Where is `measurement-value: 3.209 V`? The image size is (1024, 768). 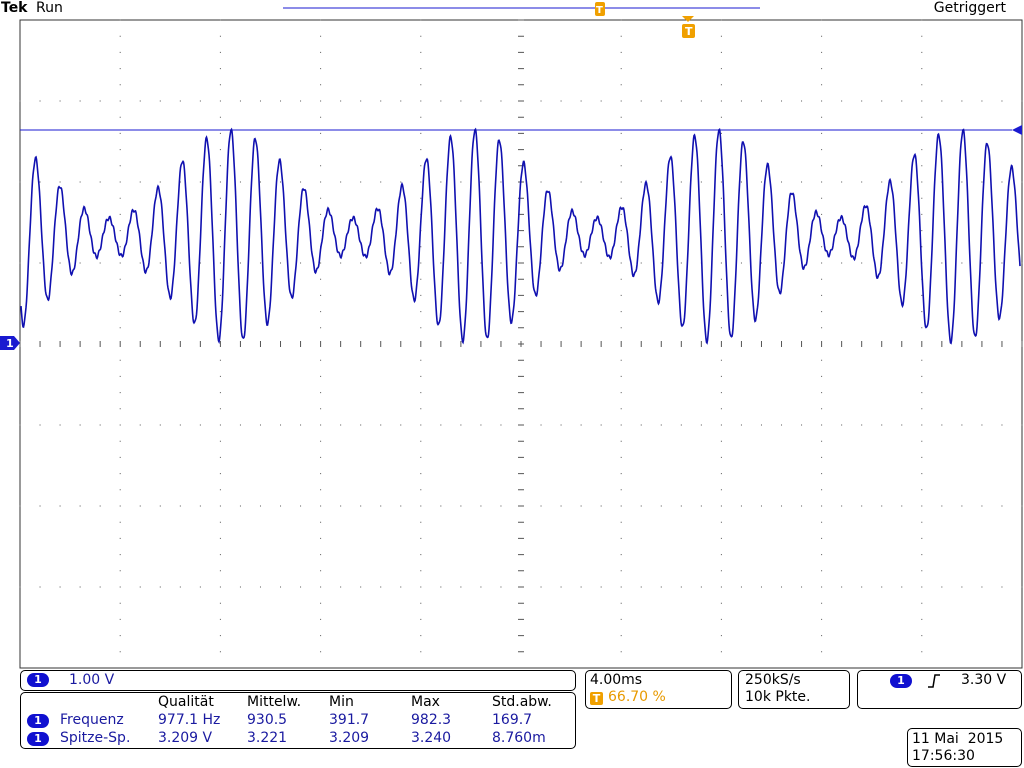
measurement-value: 3.209 V is located at coordinates (185, 738).